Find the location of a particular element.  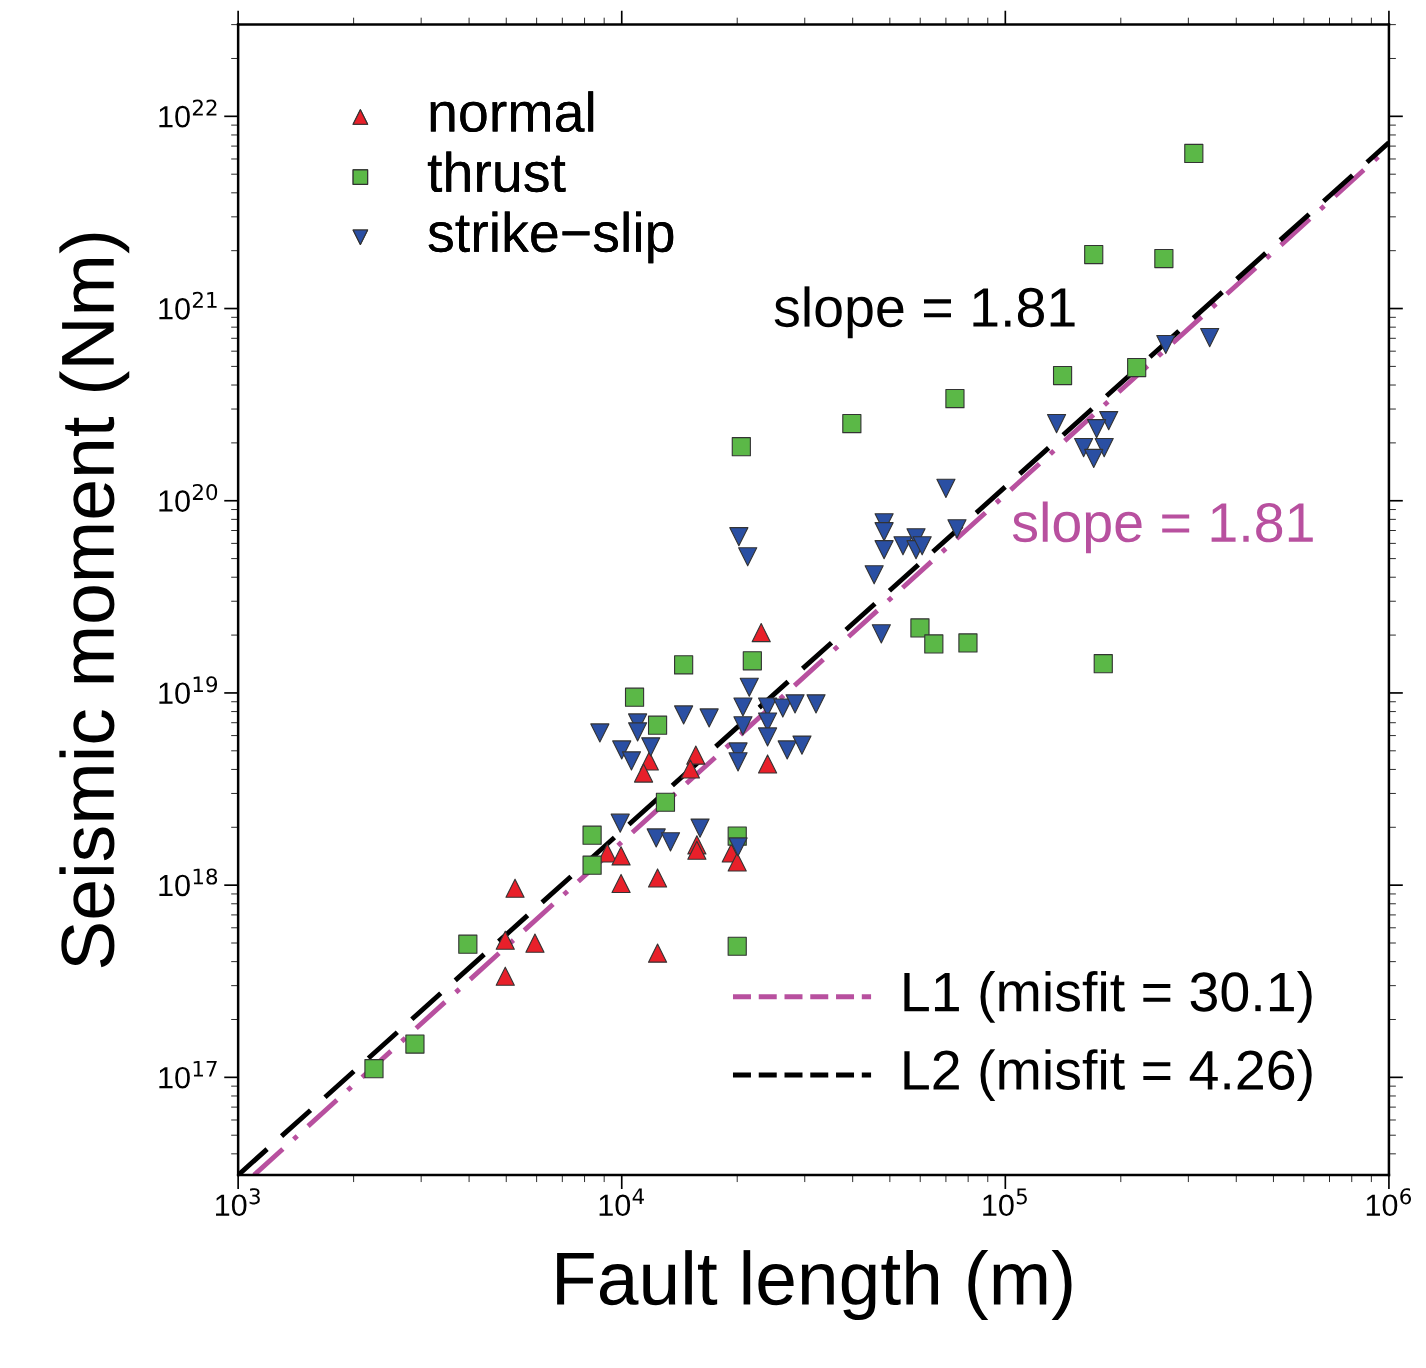

y-axis-title: Seismic moment (Nm) is located at coordinates (94, 600).